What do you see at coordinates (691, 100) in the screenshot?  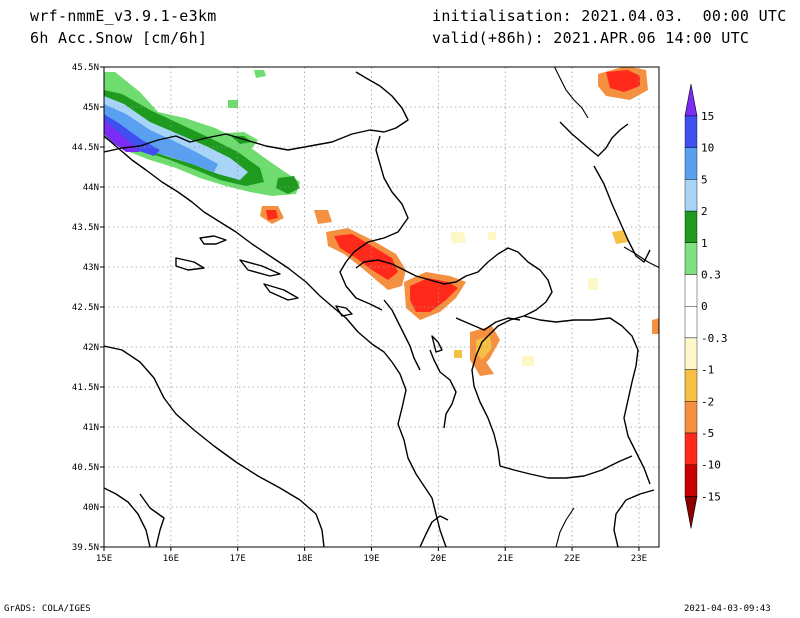 I see `colorbar-top-triangle` at bounding box center [691, 100].